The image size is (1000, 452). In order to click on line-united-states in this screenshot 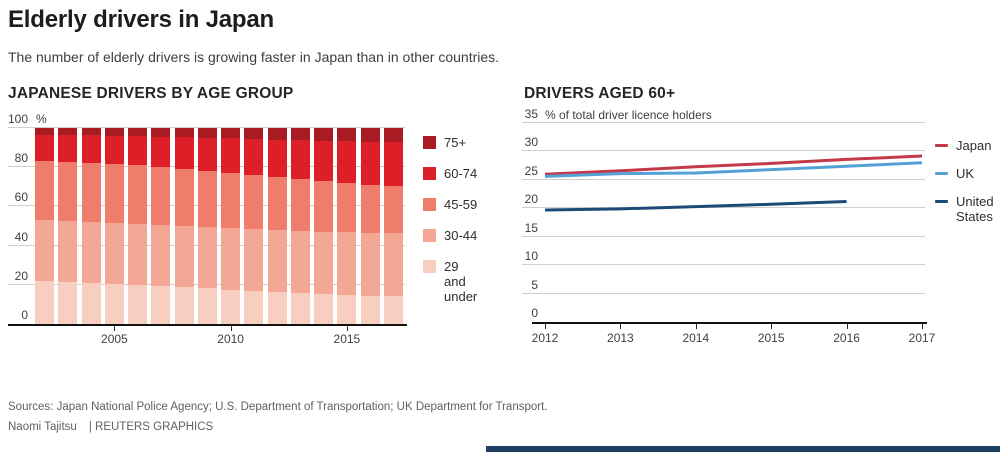, I will do `click(695, 206)`.